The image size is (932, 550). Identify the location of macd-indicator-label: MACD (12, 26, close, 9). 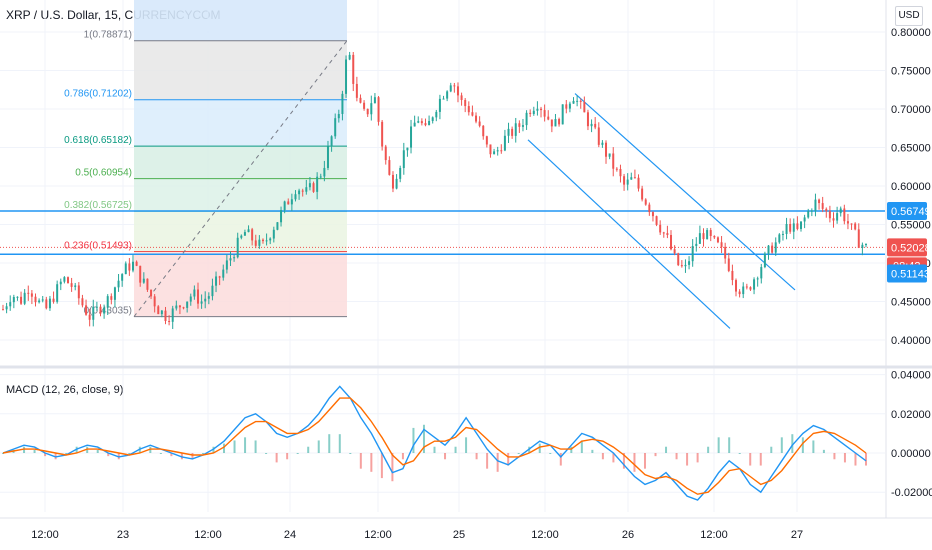
(65, 390).